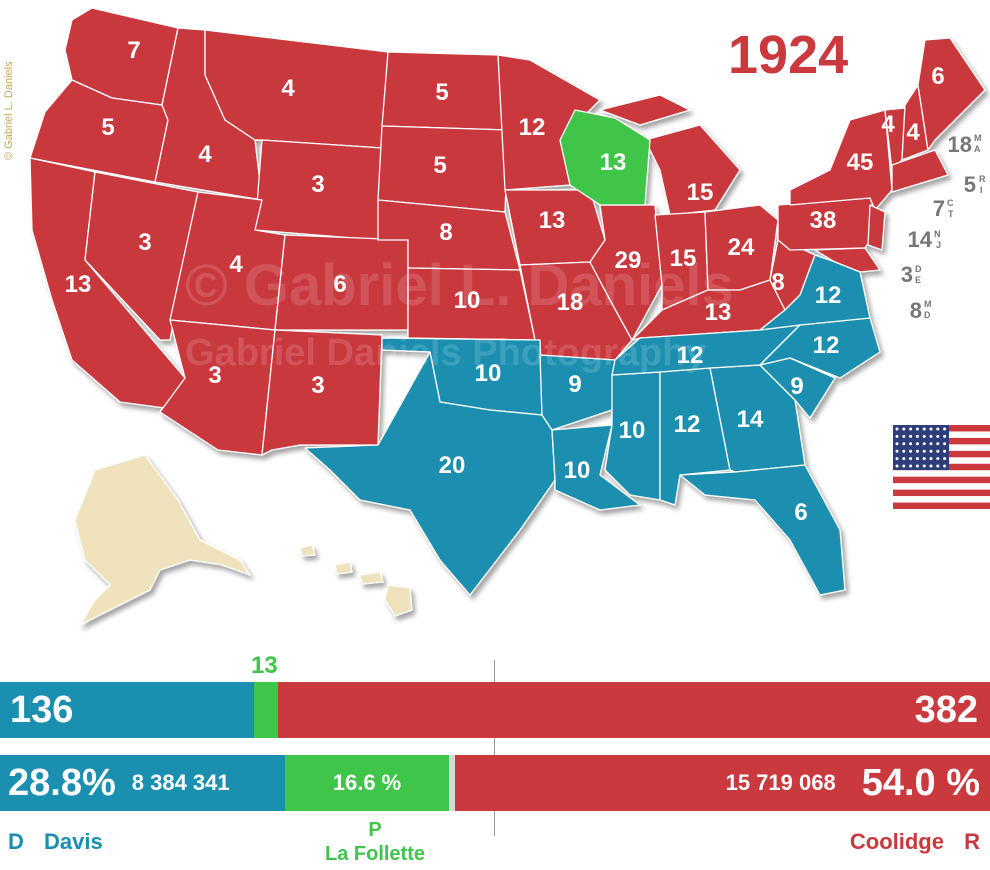 The image size is (990, 870). What do you see at coordinates (823, 220) in the screenshot?
I see `ev-pa: 38` at bounding box center [823, 220].